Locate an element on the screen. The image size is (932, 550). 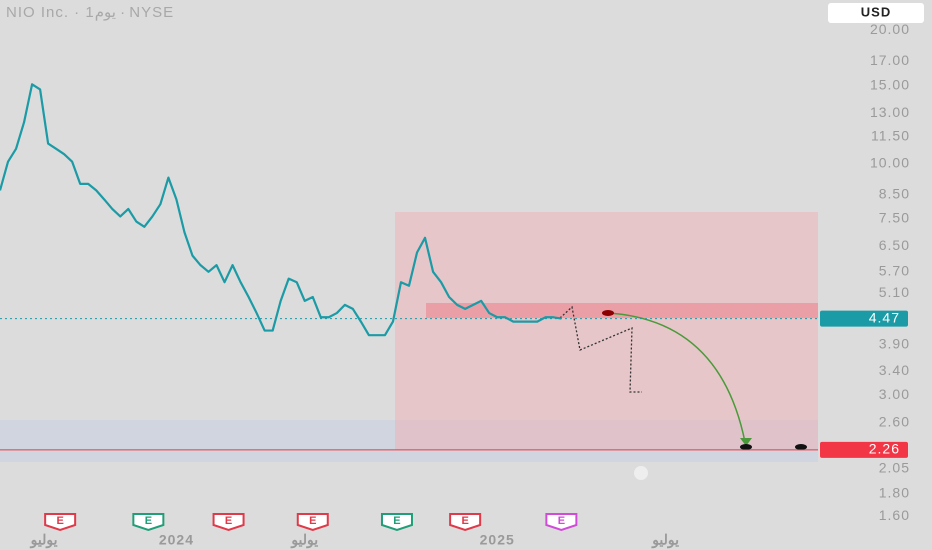
arrow-head is located at coordinates (746, 442).